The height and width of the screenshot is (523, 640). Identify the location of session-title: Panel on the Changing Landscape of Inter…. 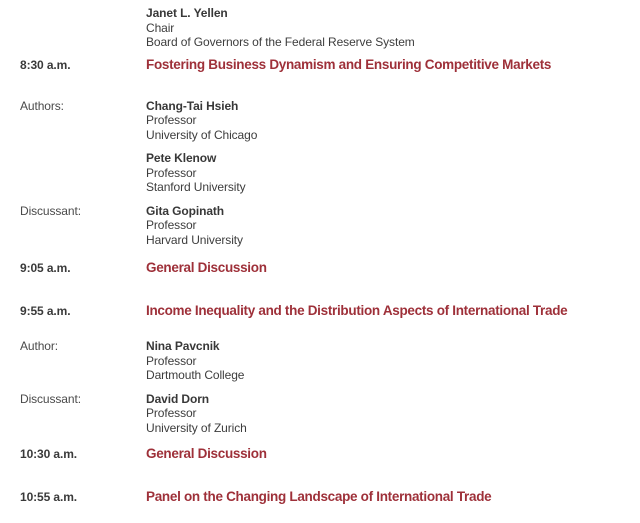
(319, 496).